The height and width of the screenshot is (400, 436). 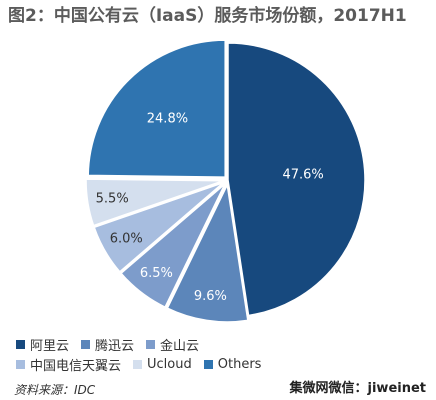 I want to click on source-note: 资料来源：IDC, so click(x=55, y=390).